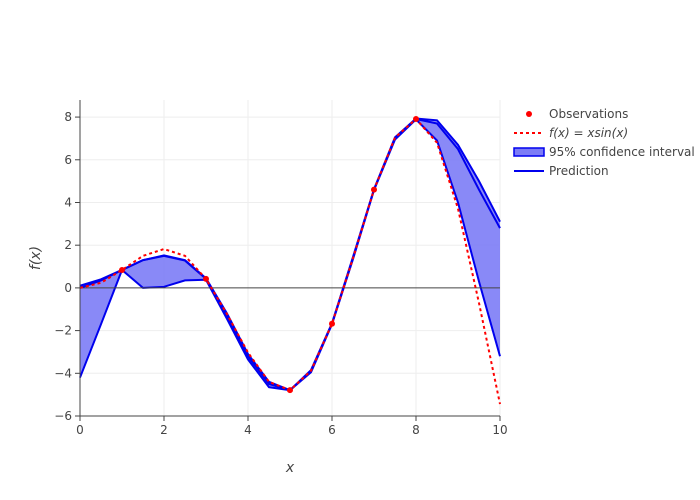 This screenshot has width=700, height=500. What do you see at coordinates (499, 430) in the screenshot?
I see `x-tick-label: 10` at bounding box center [499, 430].